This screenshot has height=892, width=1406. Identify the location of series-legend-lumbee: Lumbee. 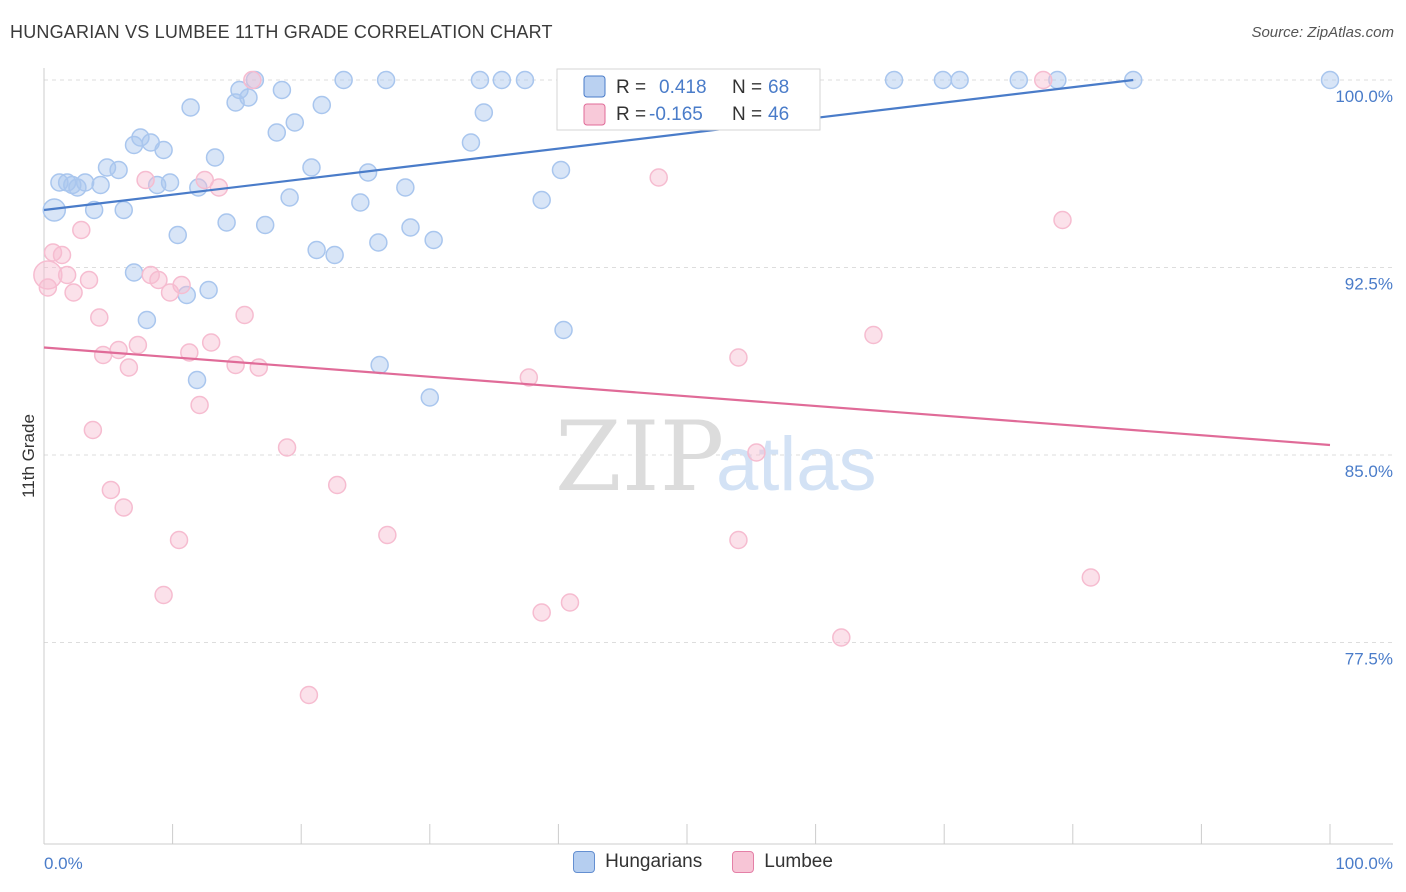
(782, 862).